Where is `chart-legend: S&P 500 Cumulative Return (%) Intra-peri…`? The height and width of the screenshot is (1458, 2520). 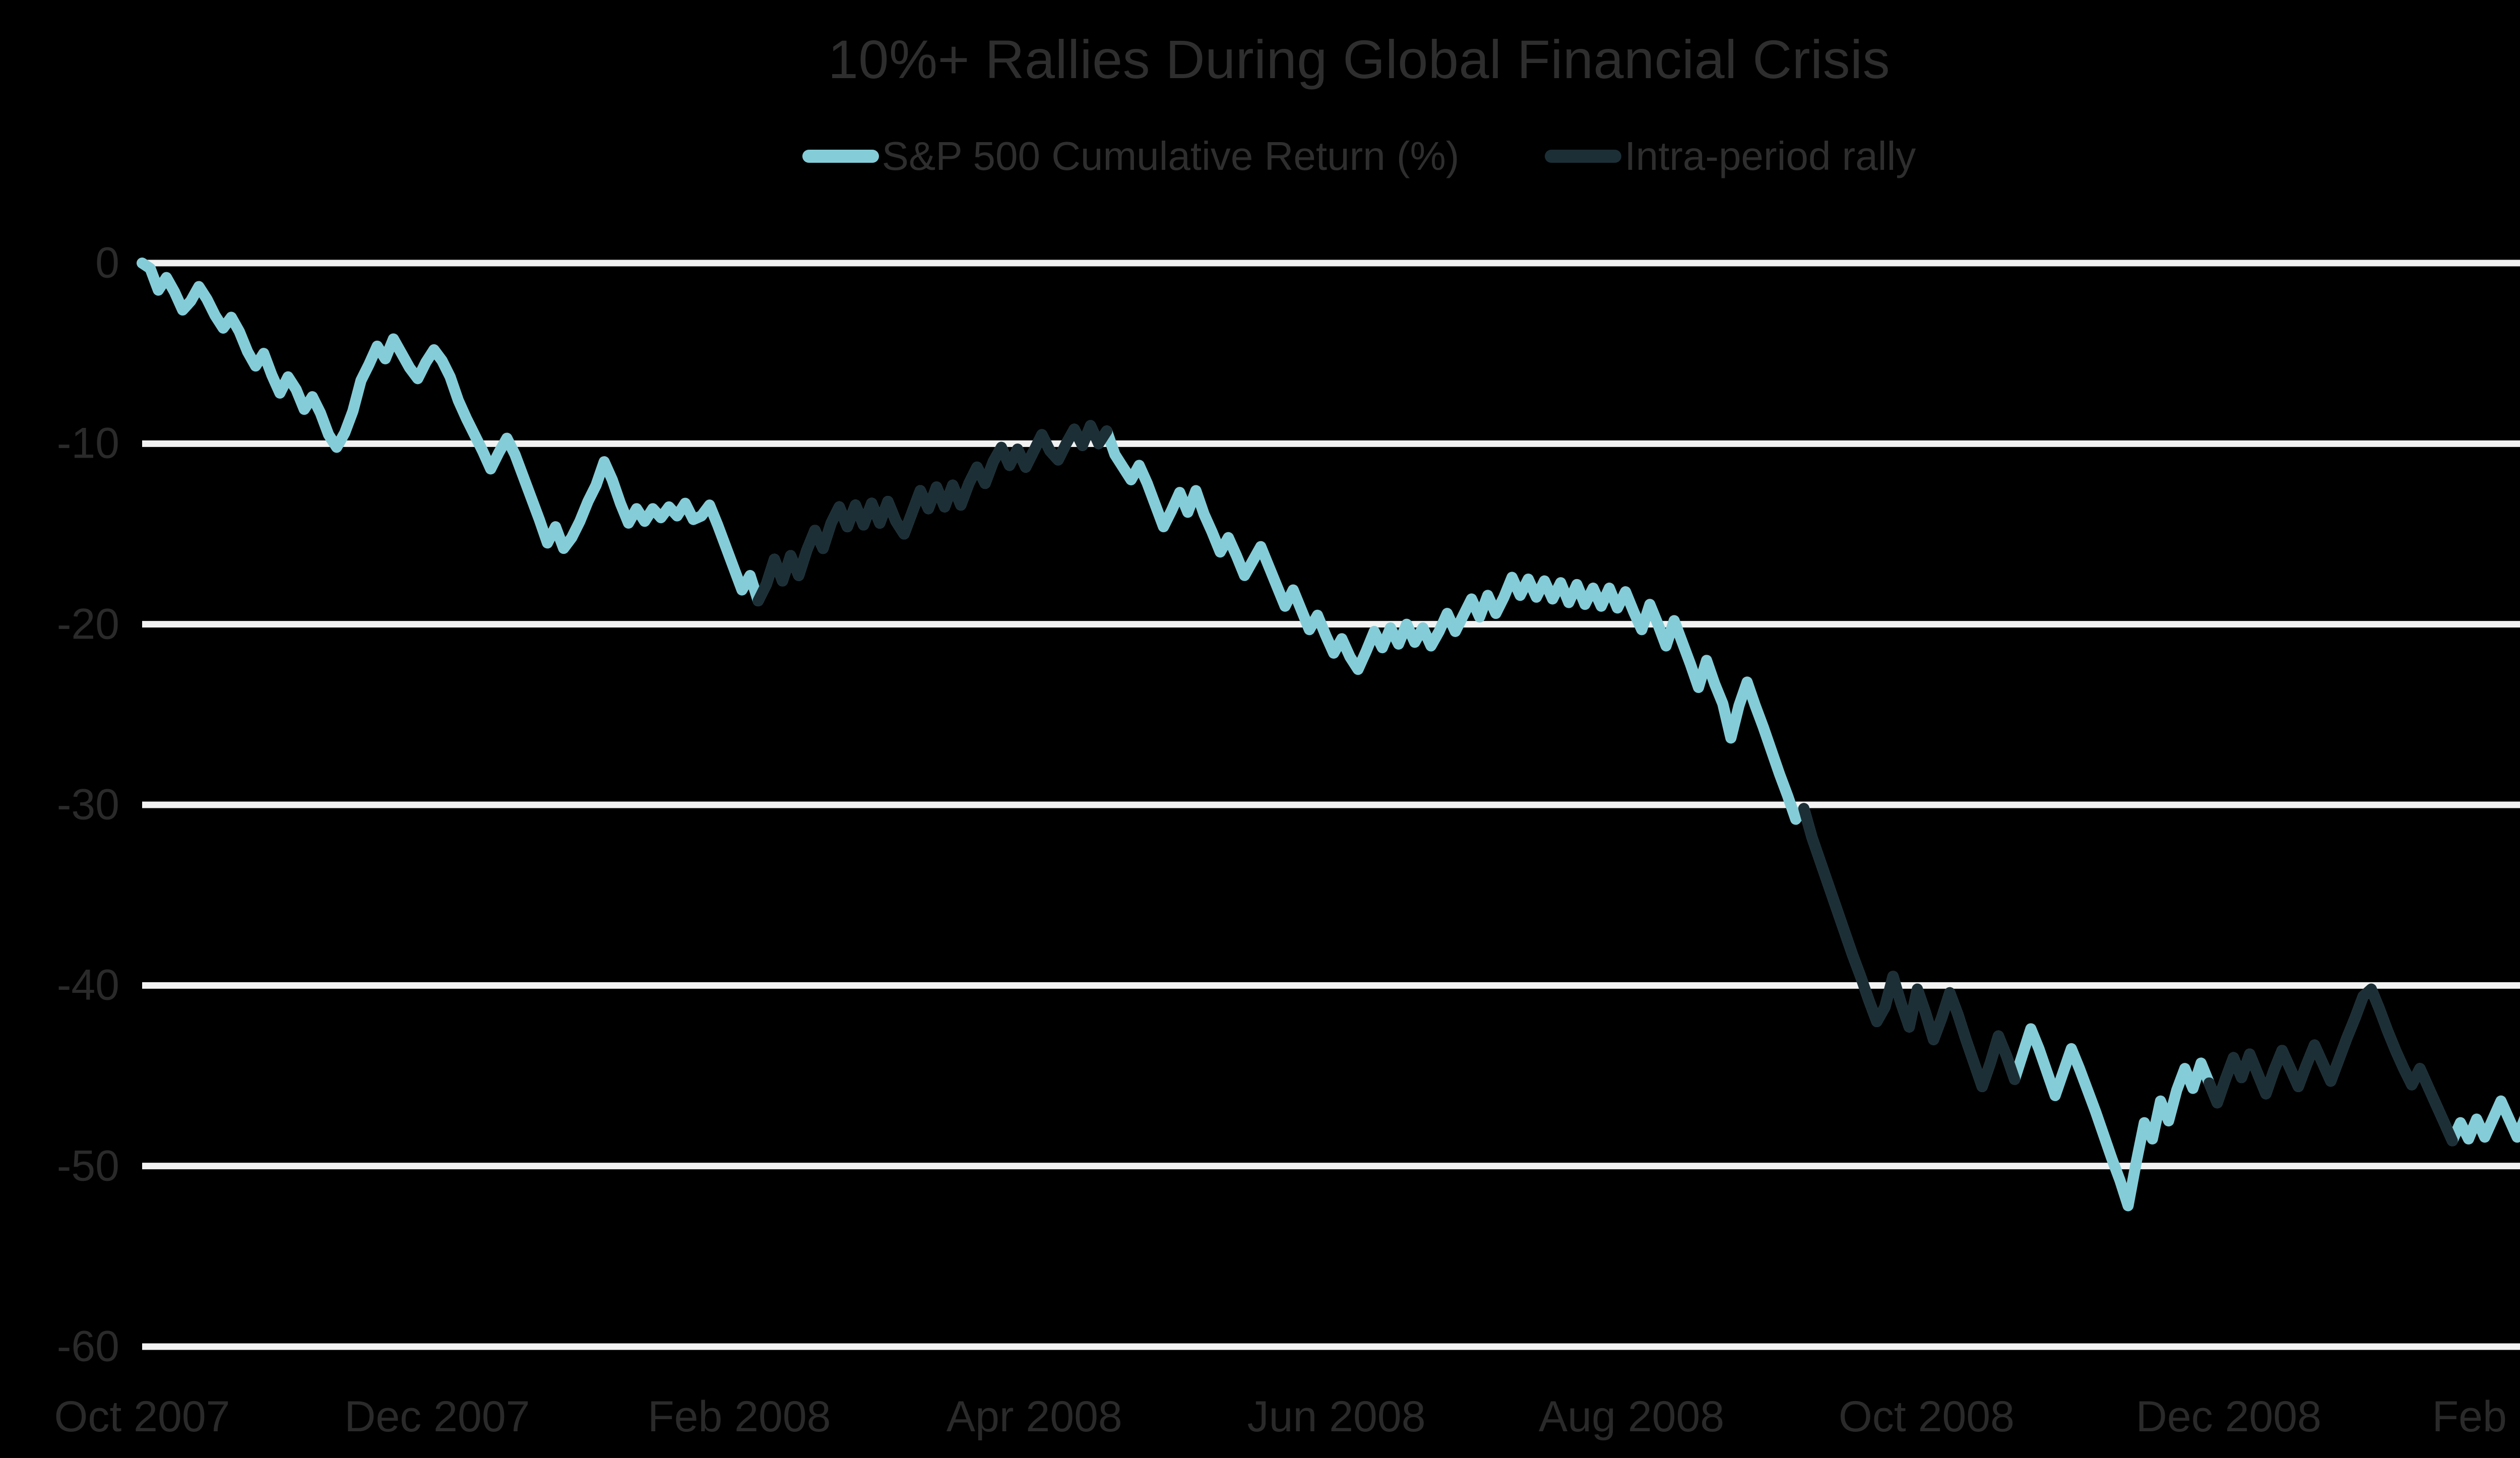
chart-legend: S&P 500 Cumulative Return (%) Intra-peri… is located at coordinates (1260, 156).